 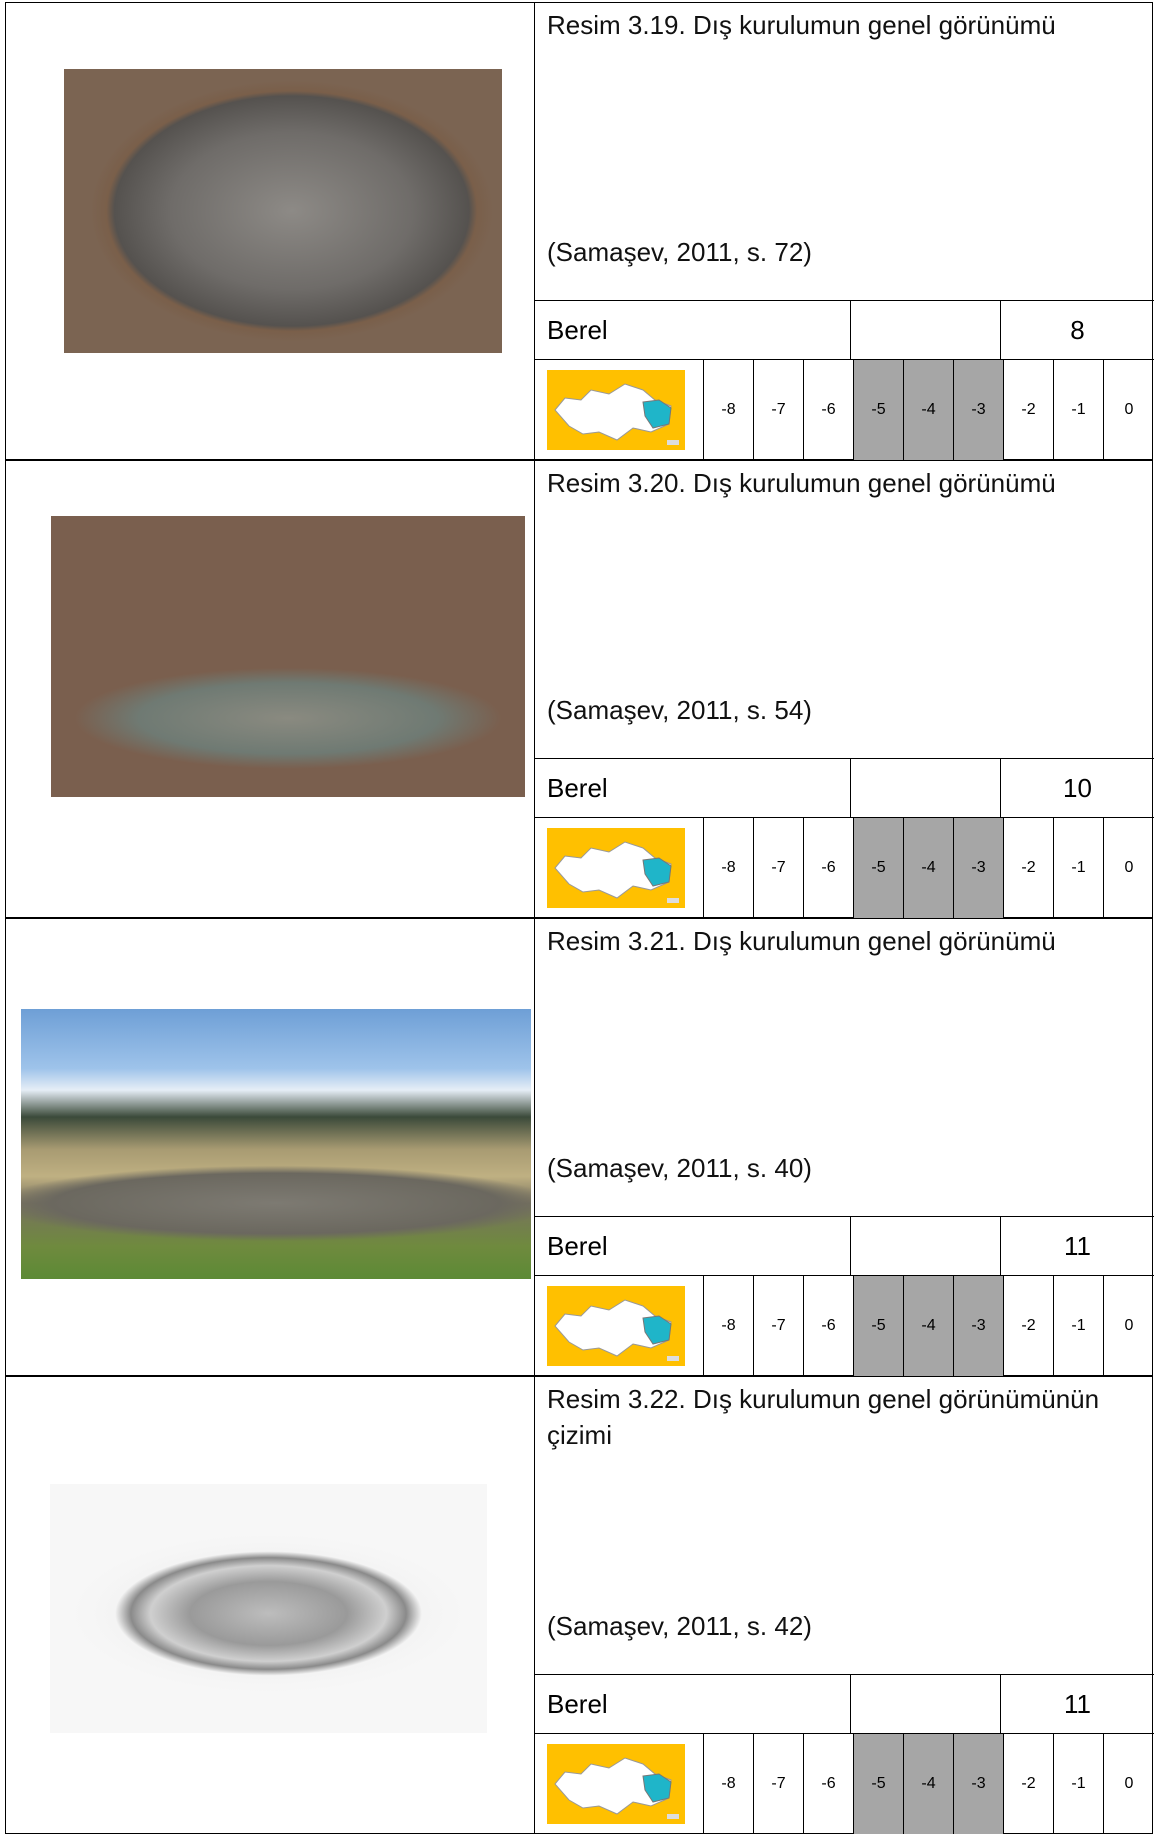 What do you see at coordinates (679, 1168) in the screenshot?
I see `source: (Samaşev, 2011, s. 40)` at bounding box center [679, 1168].